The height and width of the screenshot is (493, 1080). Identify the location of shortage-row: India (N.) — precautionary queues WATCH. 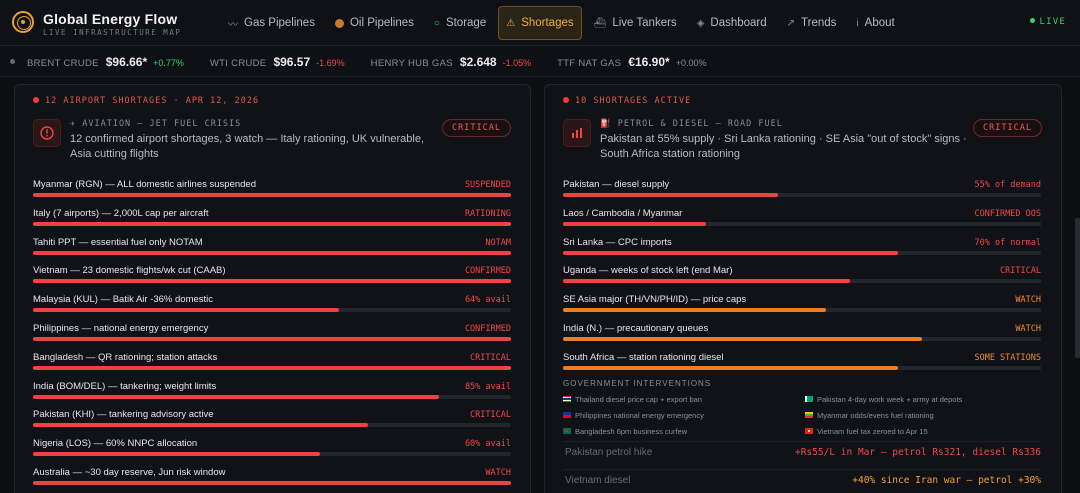
(802, 337).